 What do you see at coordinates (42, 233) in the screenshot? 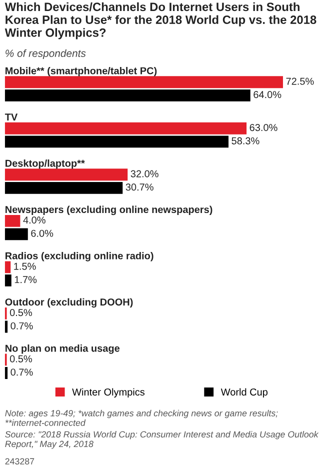
I see `data-label: 6.0%` at bounding box center [42, 233].